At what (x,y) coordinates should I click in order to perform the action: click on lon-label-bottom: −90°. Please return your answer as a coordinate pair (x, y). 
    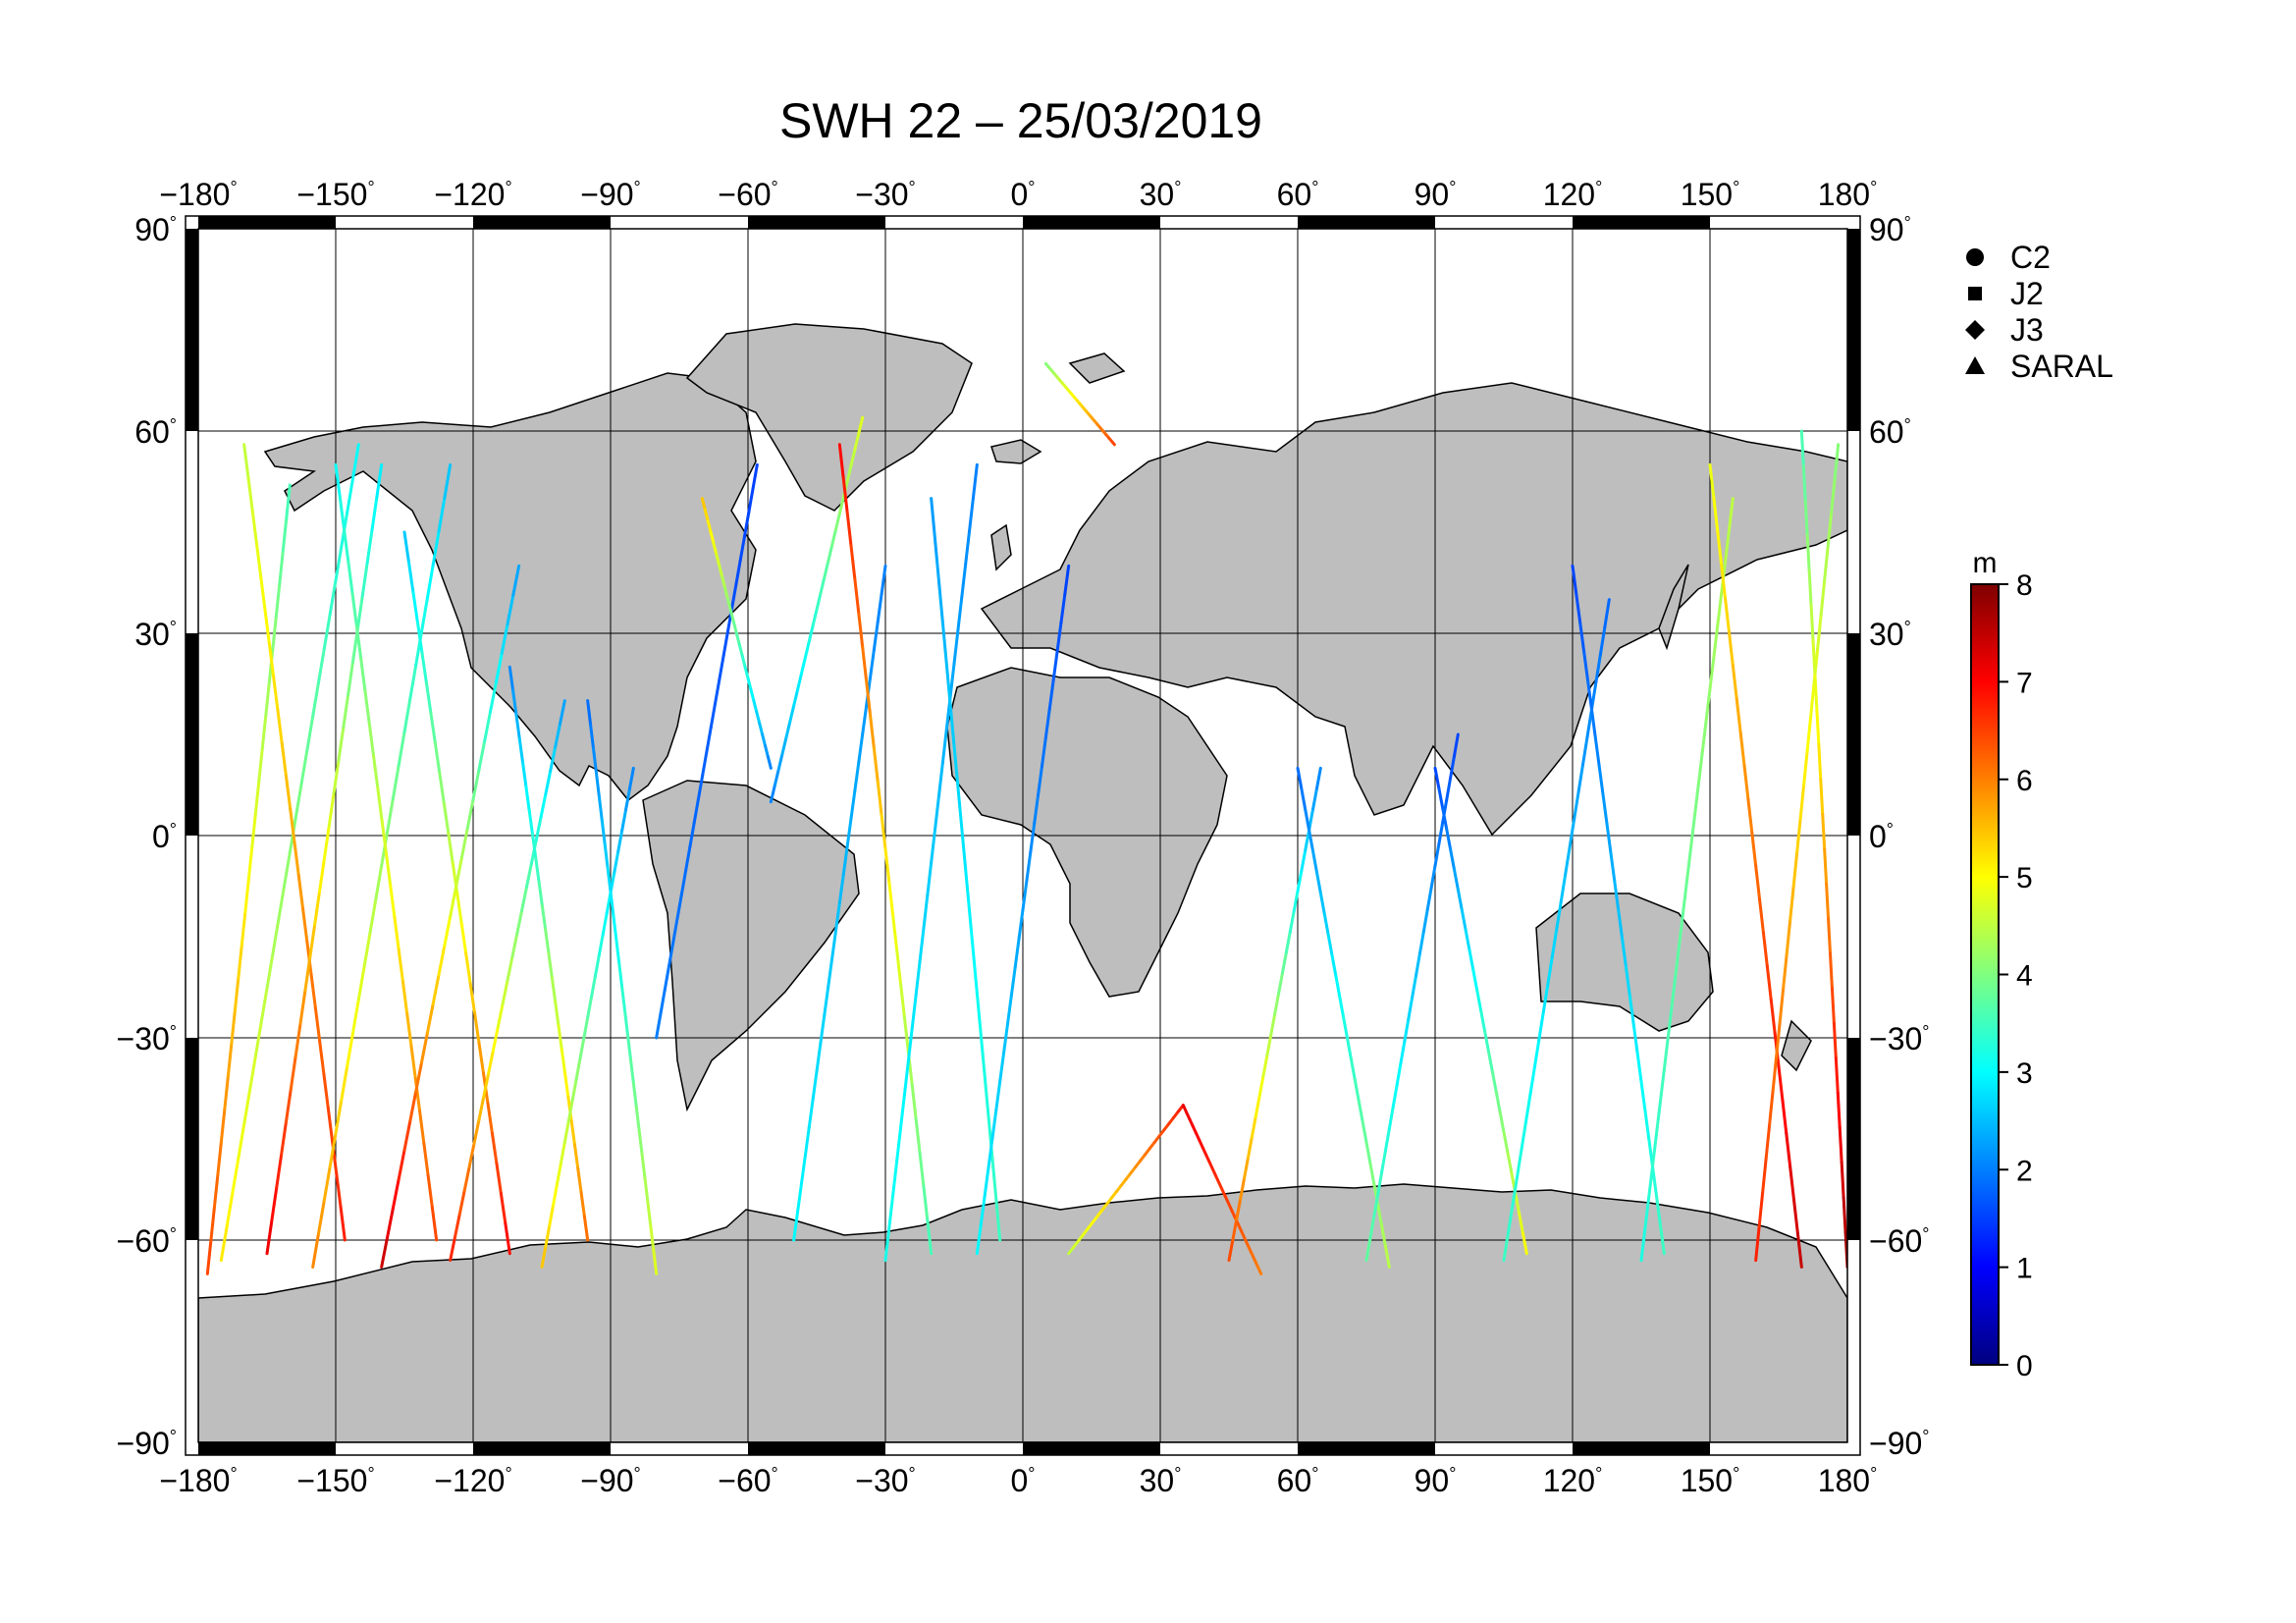
    Looking at the image, I should click on (610, 1480).